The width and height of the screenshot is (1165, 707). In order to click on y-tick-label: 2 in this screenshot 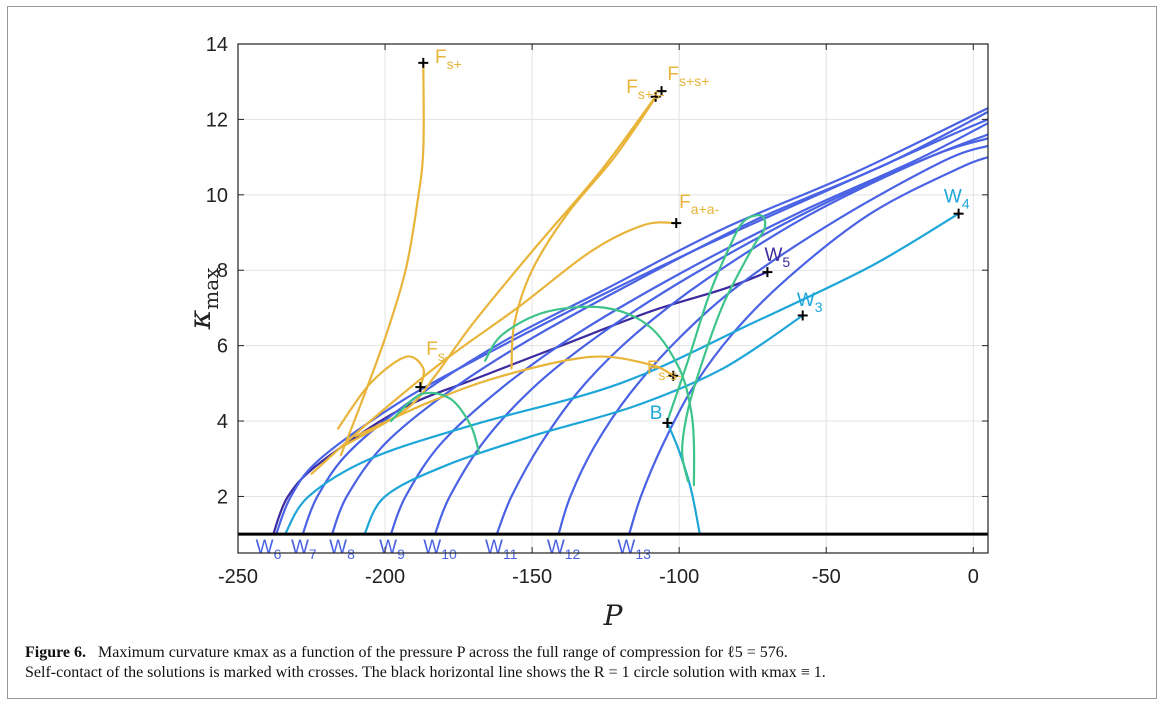, I will do `click(222, 497)`.